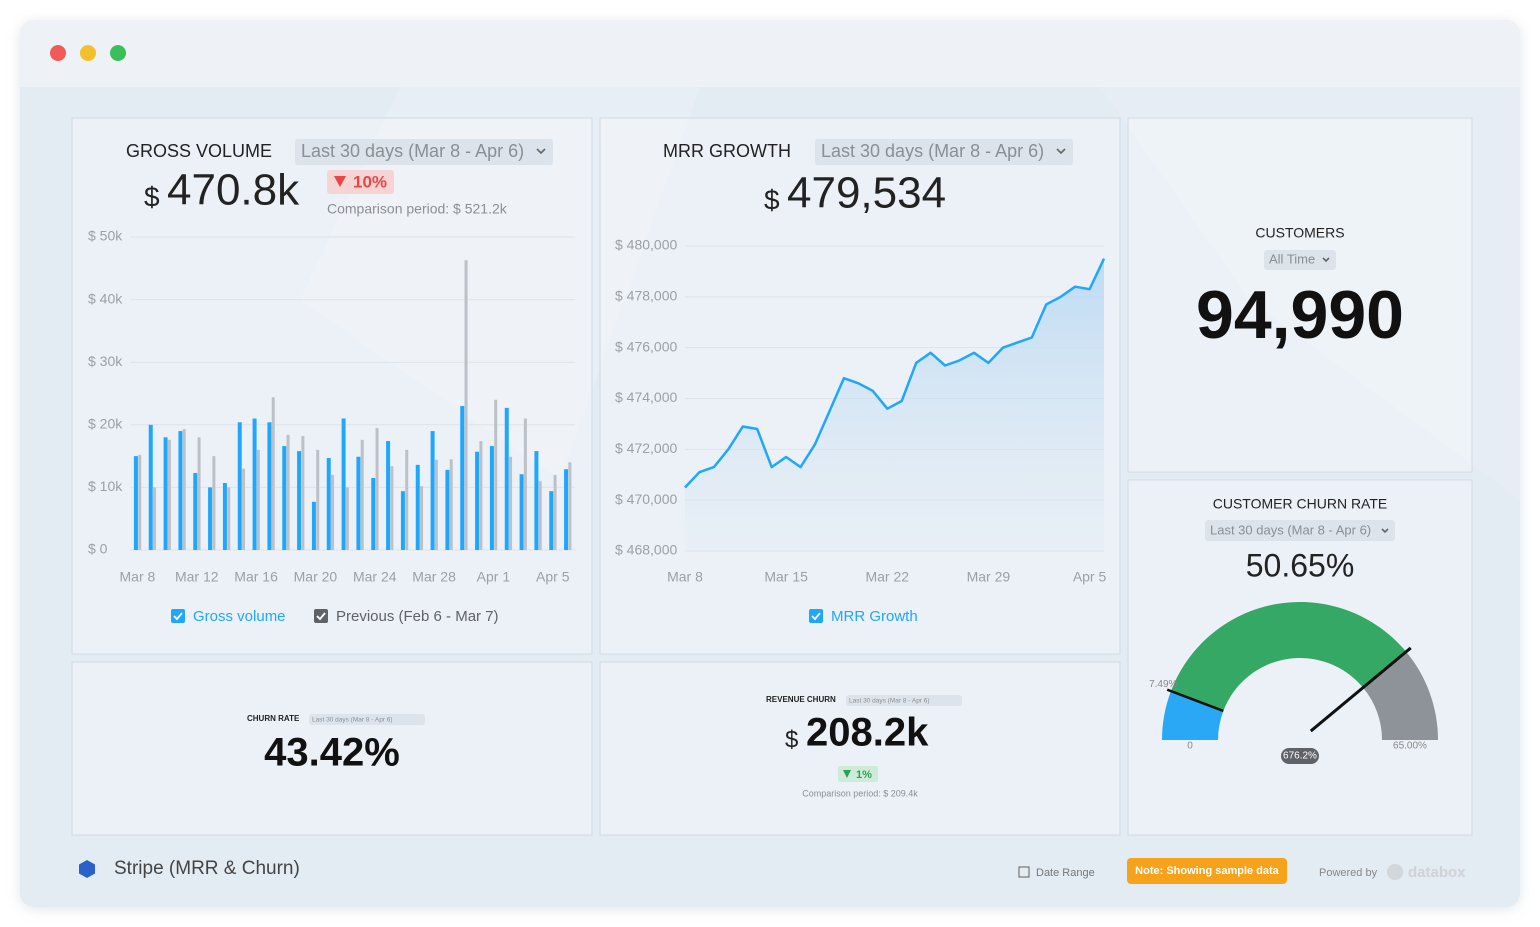 The image size is (1540, 927). Describe the element at coordinates (646, 499) in the screenshot. I see `y-tick-label: $ 470,000` at that location.